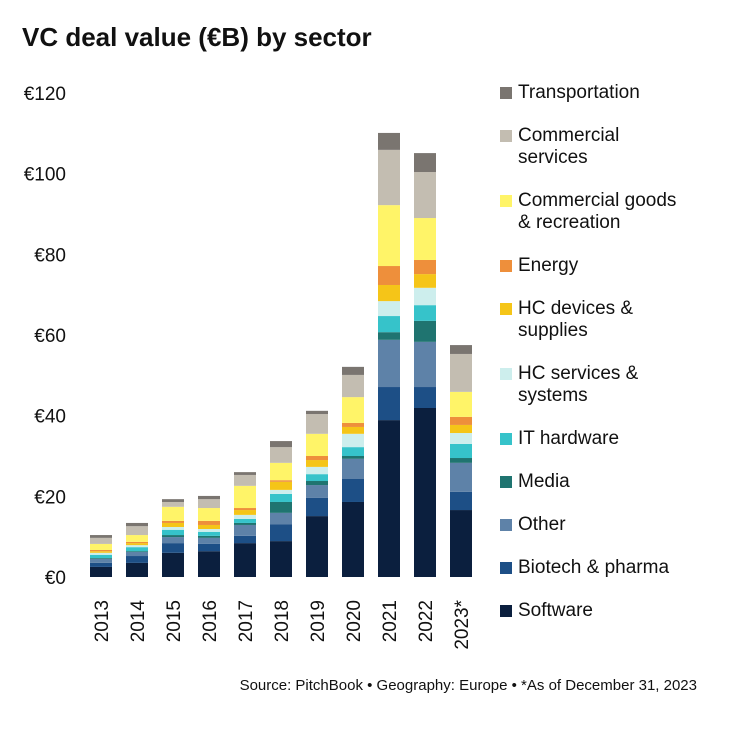 The height and width of the screenshot is (738, 729). What do you see at coordinates (50, 497) in the screenshot?
I see `y-tick-label: €20` at bounding box center [50, 497].